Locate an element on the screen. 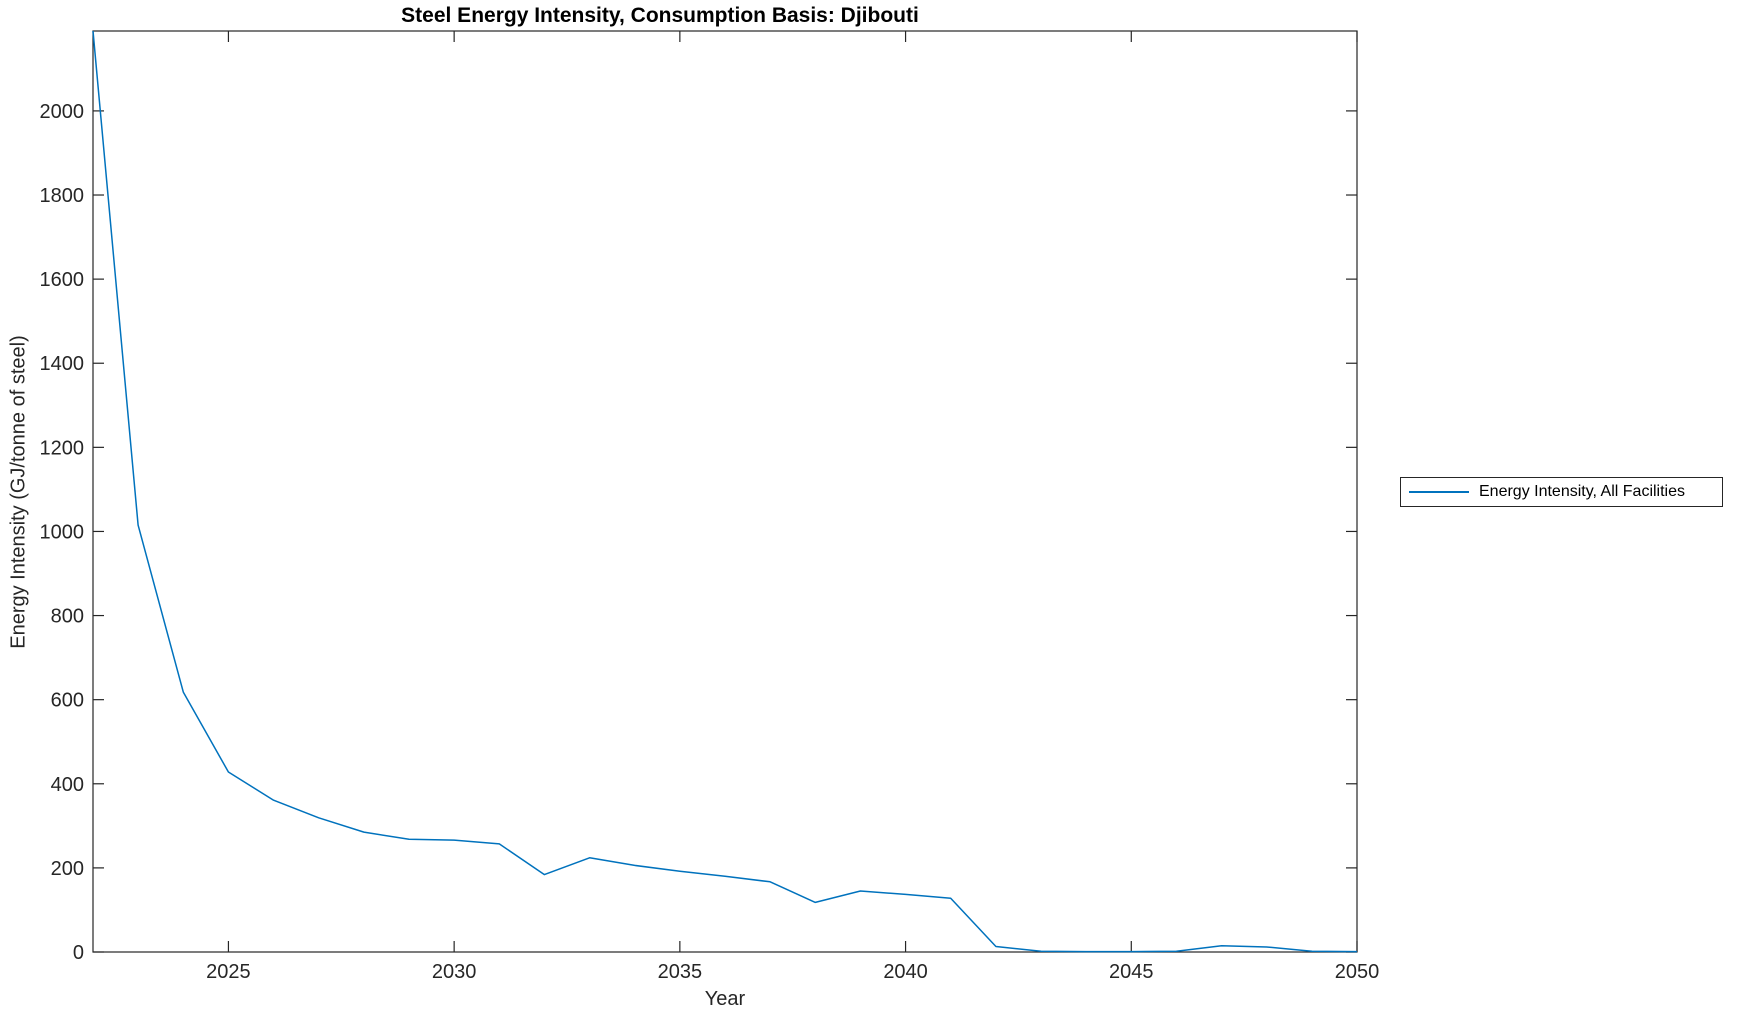 The image size is (1737, 1021). y-tick-label: 1000 is located at coordinates (62, 532).